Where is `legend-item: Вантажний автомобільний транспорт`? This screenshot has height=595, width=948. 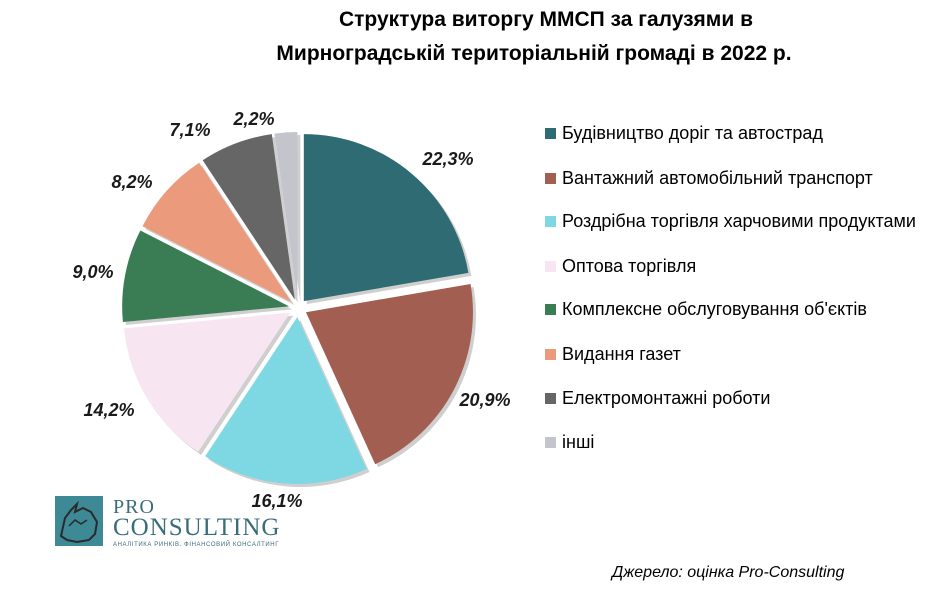
legend-item: Вантажний автомобільний транспорт is located at coordinates (733, 178).